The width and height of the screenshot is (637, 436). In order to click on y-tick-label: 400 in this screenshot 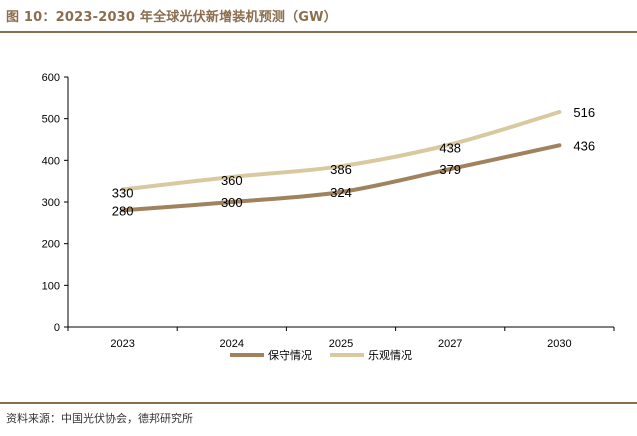, I will do `click(51, 161)`.